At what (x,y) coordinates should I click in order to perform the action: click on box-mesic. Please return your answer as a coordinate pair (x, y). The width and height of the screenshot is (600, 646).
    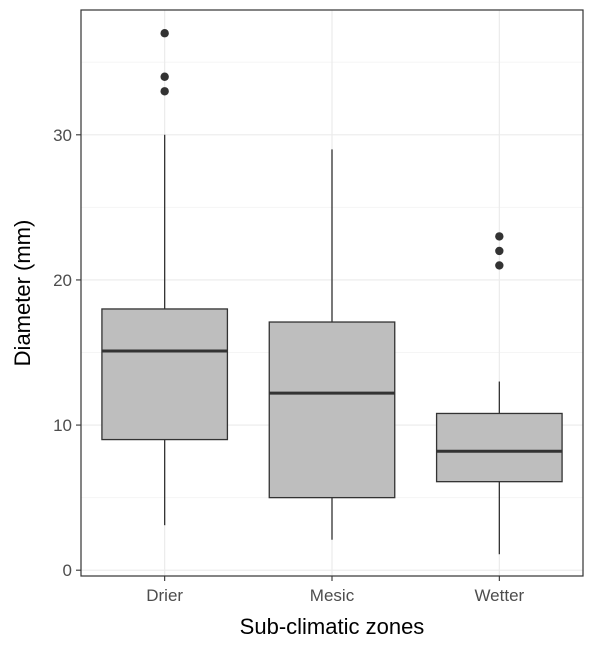
    Looking at the image, I should click on (332, 344).